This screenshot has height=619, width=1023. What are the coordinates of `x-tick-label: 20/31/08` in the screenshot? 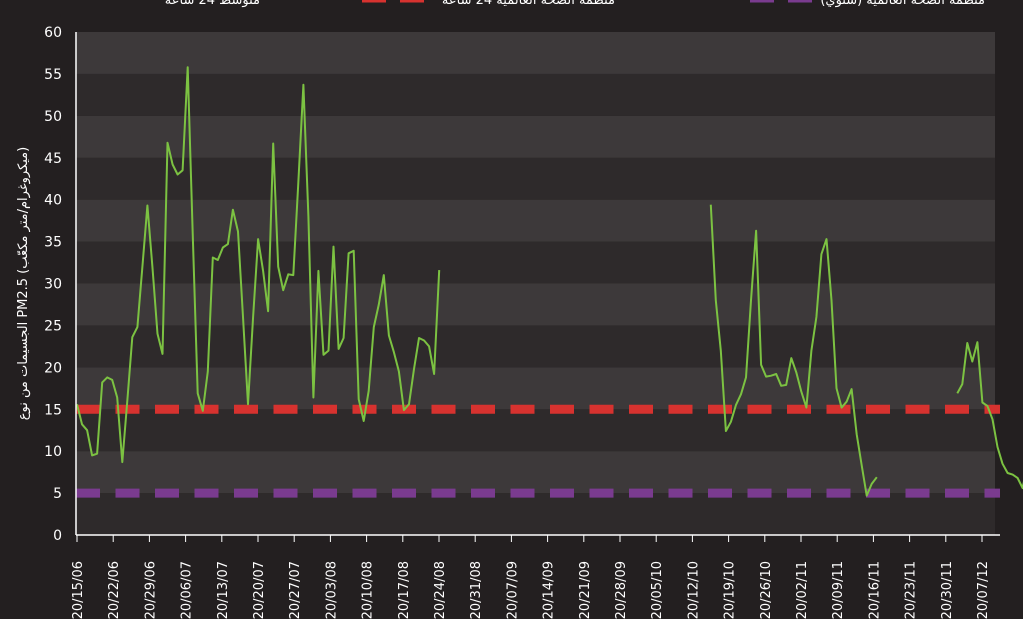 It's located at (476, 590).